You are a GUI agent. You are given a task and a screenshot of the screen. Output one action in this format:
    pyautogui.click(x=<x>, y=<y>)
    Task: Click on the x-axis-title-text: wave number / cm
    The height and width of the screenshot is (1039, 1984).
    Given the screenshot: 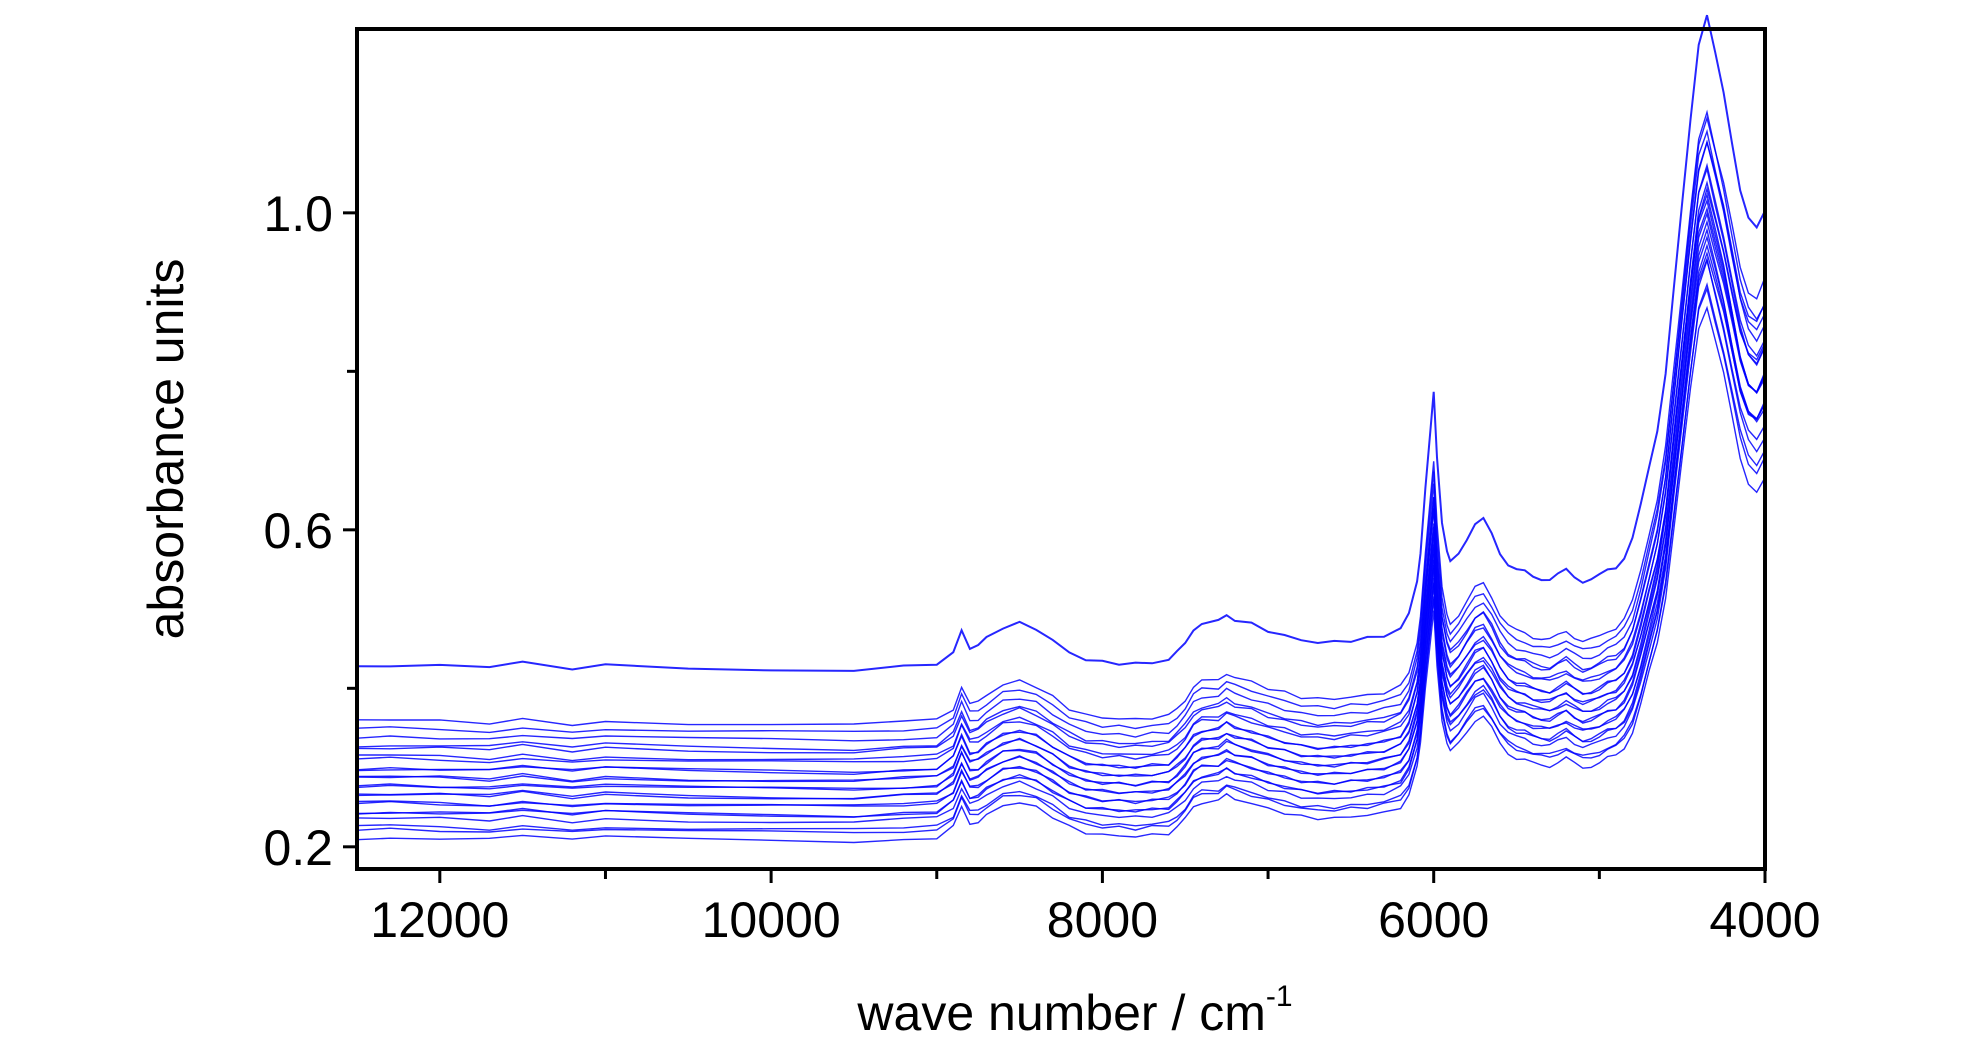 What is the action you would take?
    pyautogui.click(x=1060, y=1012)
    